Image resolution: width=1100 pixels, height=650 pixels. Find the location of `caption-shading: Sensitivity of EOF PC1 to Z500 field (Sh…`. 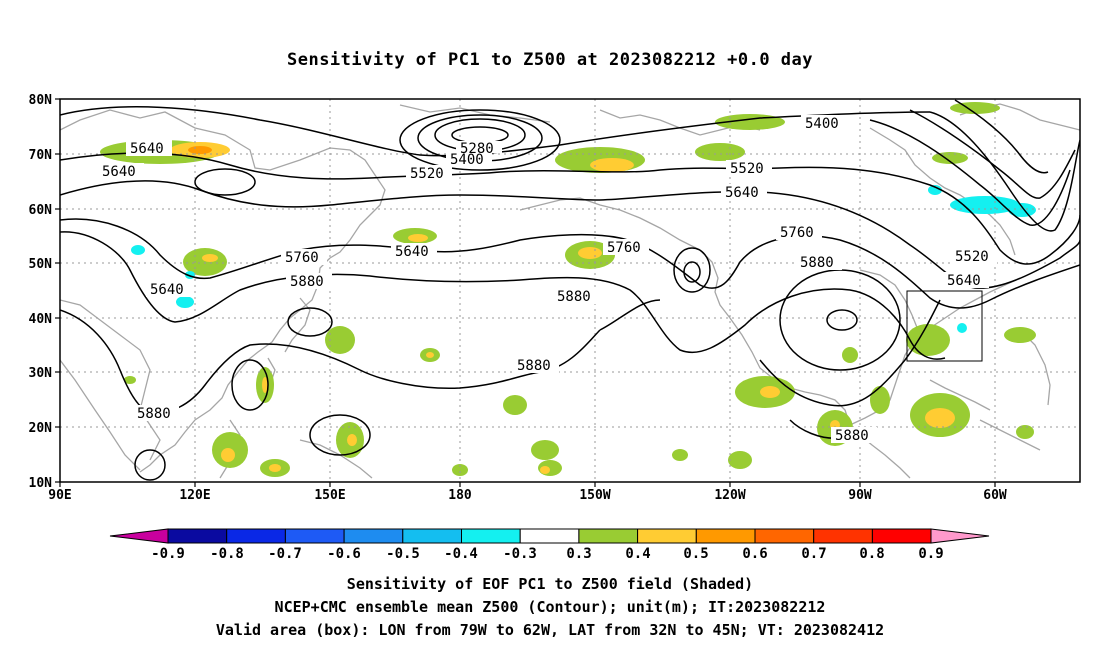

caption-shading: Sensitivity of EOF PC1 to Z500 field (Sh… is located at coordinates (550, 584).